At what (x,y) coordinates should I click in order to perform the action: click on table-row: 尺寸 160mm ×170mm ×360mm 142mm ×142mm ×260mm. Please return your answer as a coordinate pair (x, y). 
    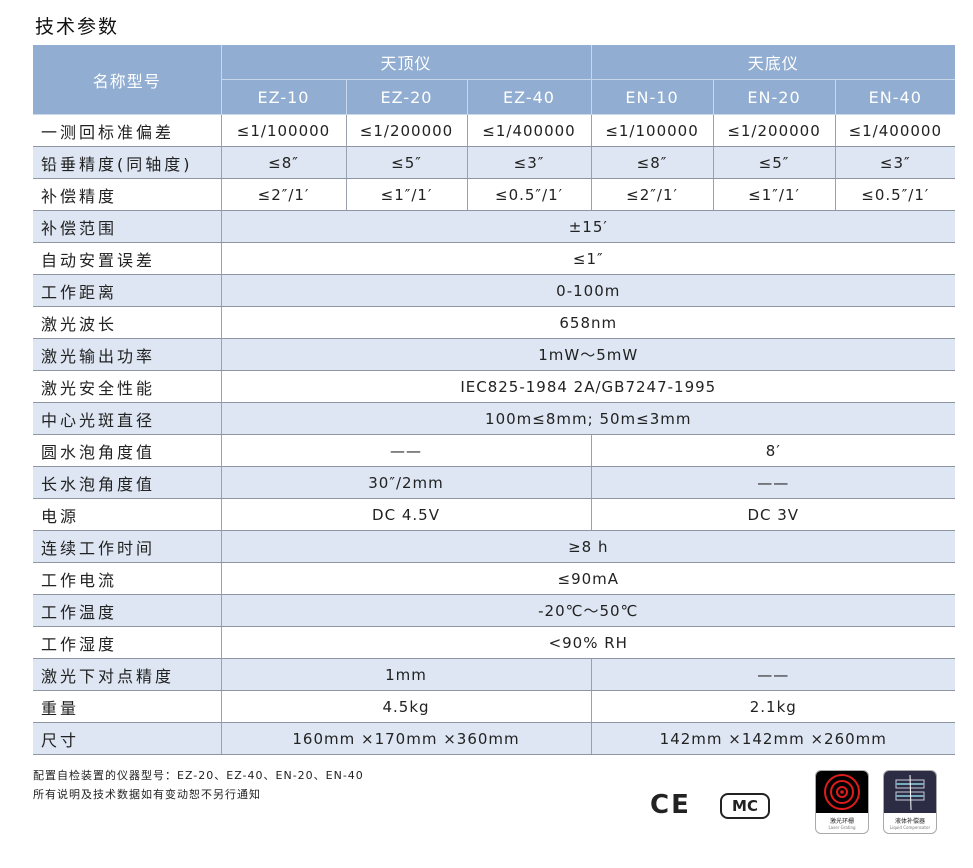
    Looking at the image, I should click on (494, 738).